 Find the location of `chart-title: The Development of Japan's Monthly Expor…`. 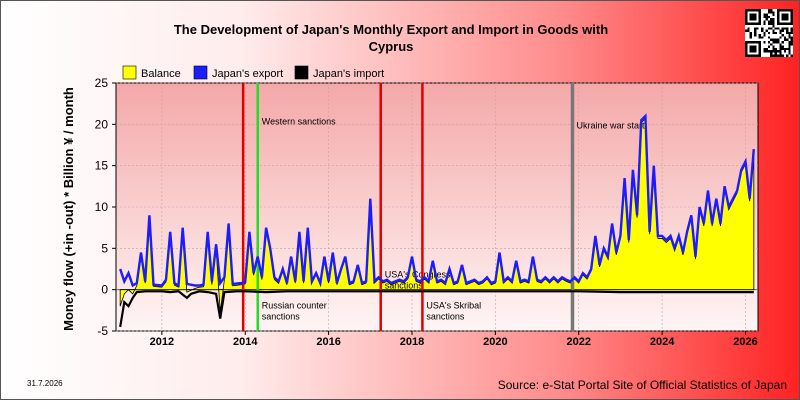

chart-title: The Development of Japan's Monthly Expor… is located at coordinates (391, 38).